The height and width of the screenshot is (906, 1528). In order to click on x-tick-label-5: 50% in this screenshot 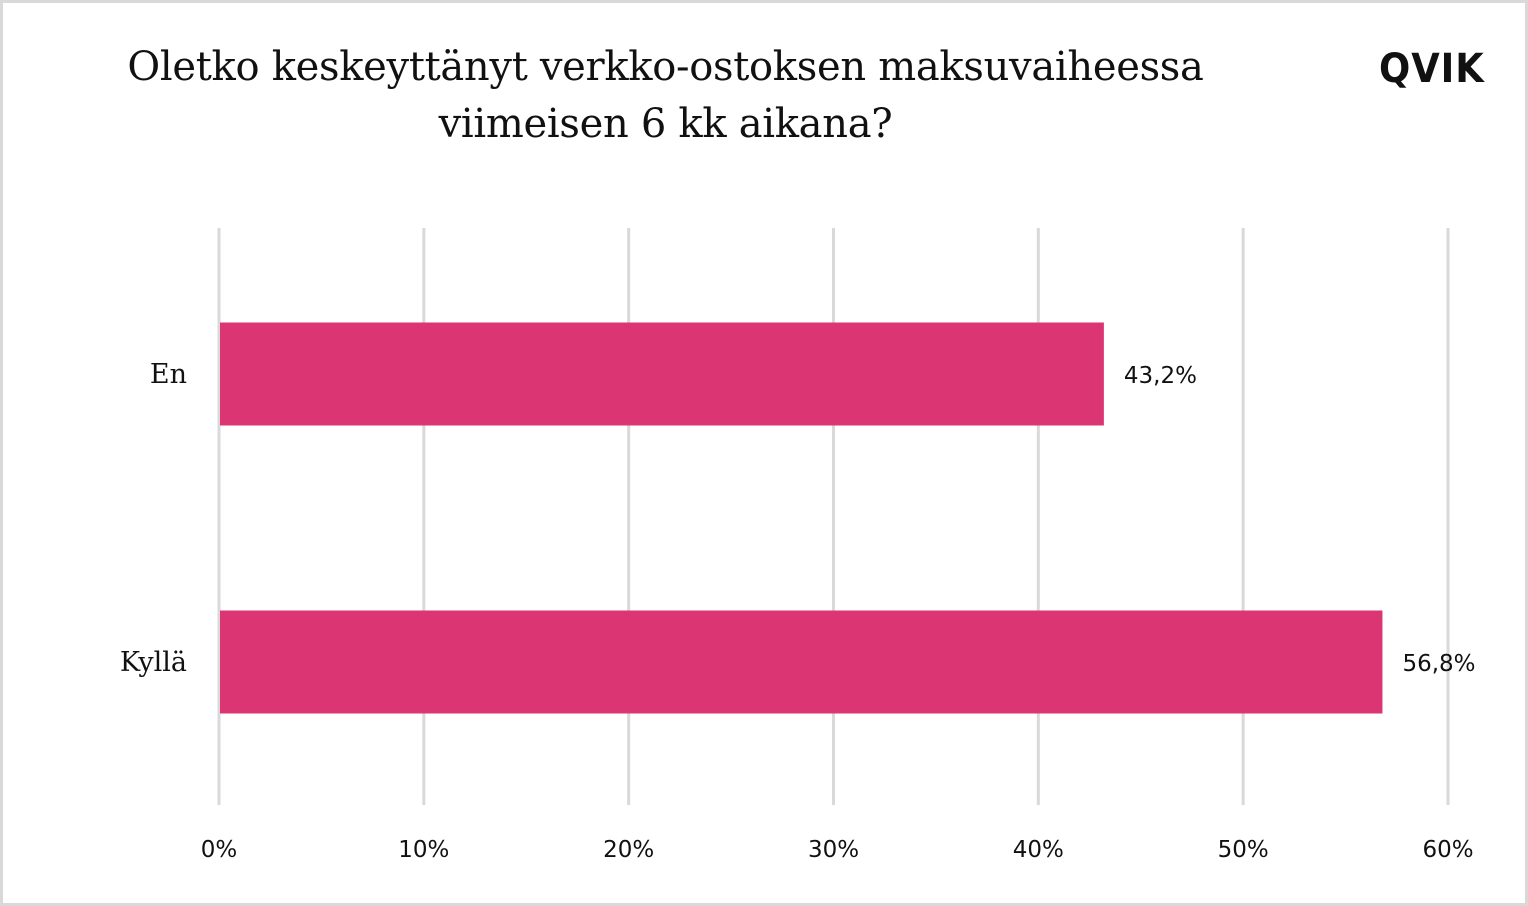, I will do `click(1243, 850)`.